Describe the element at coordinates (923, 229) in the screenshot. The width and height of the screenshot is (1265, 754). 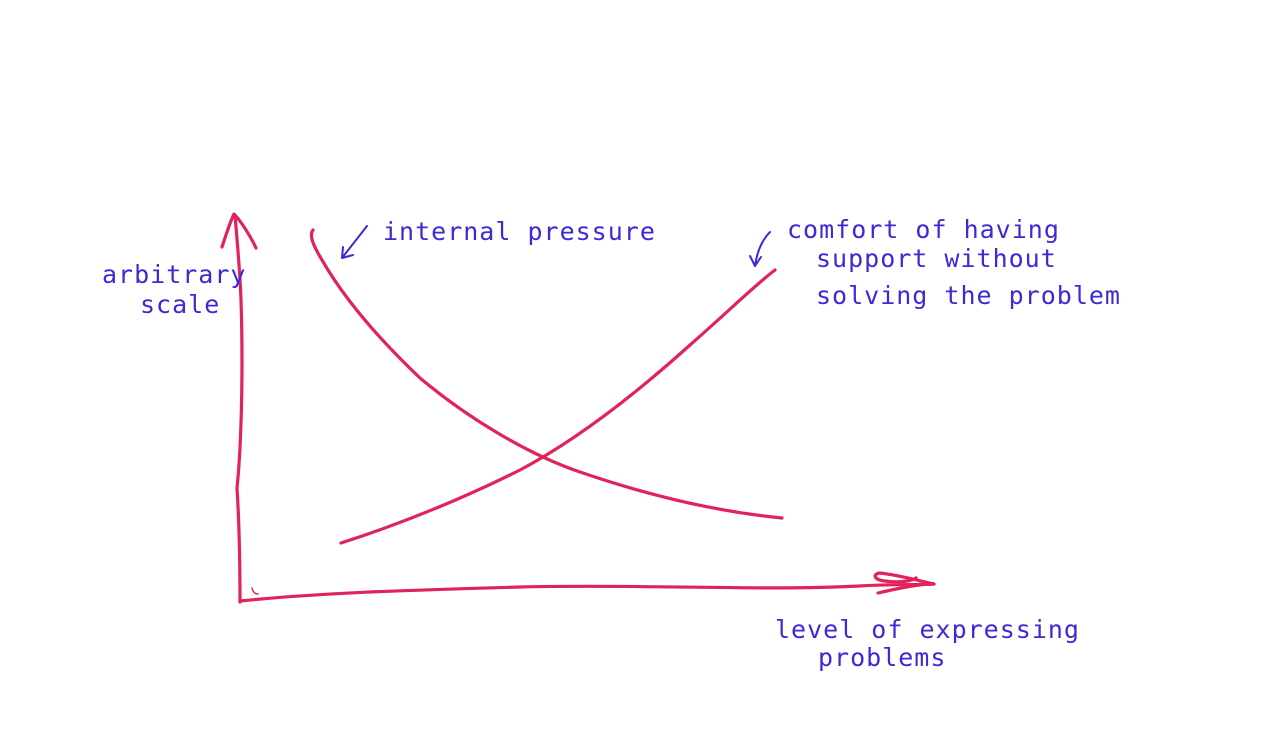
I see `comfort-label-line1: comfort of having` at that location.